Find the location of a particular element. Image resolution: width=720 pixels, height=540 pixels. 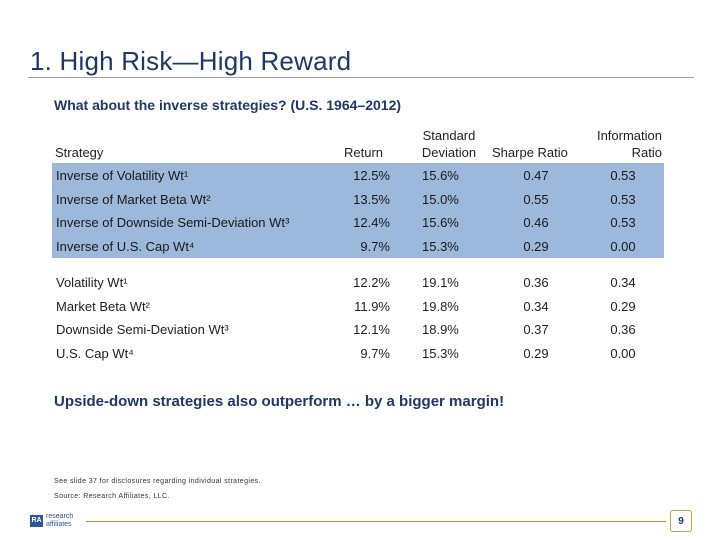

sharpe-value: 0.46 is located at coordinates (536, 222).